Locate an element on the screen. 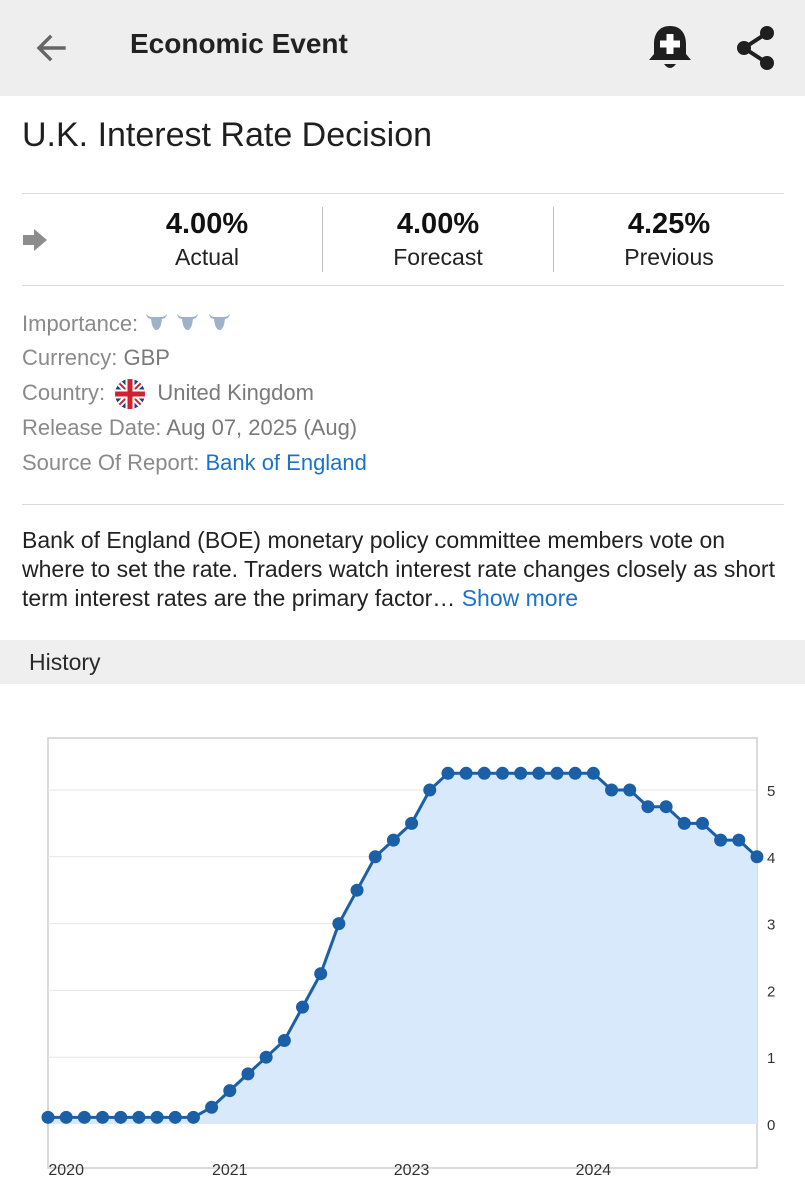 This screenshot has width=805, height=1200. history-section-header: History is located at coordinates (402, 662).